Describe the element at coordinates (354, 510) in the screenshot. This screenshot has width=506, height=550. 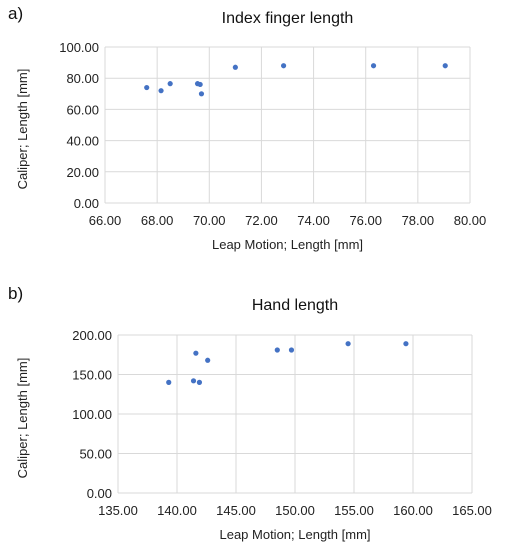
I see `x-tick-label: 155.00` at that location.